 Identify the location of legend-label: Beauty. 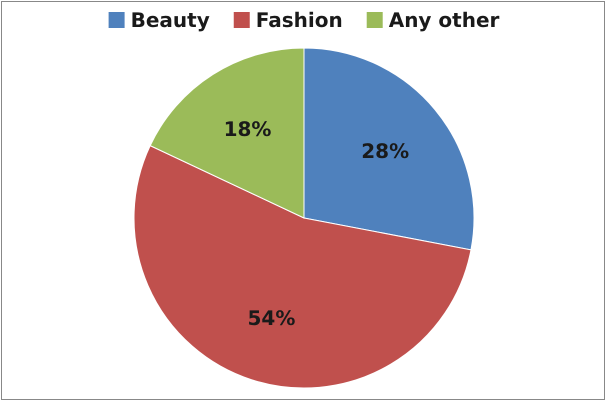
(170, 20).